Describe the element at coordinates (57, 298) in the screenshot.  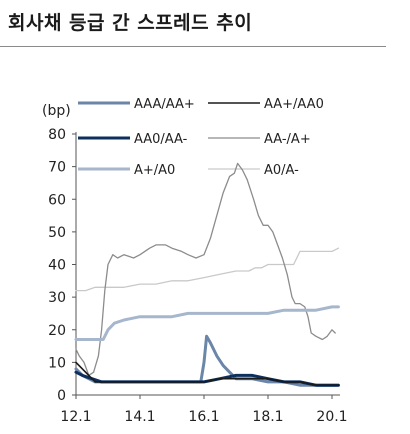
I see `y-tick-label: 30` at that location.